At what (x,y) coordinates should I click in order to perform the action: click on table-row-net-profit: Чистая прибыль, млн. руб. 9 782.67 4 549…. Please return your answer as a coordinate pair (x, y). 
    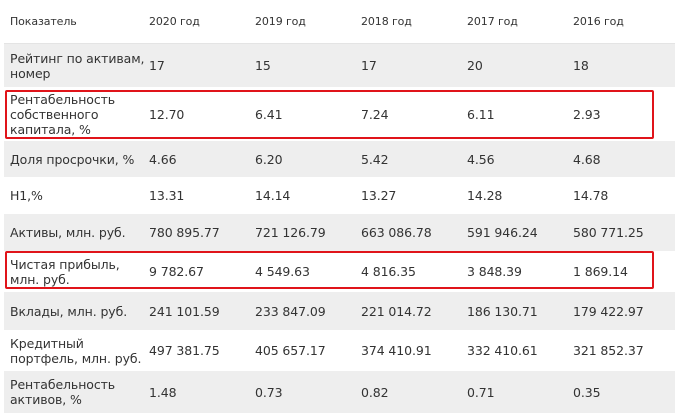
    Looking at the image, I should click on (339, 271).